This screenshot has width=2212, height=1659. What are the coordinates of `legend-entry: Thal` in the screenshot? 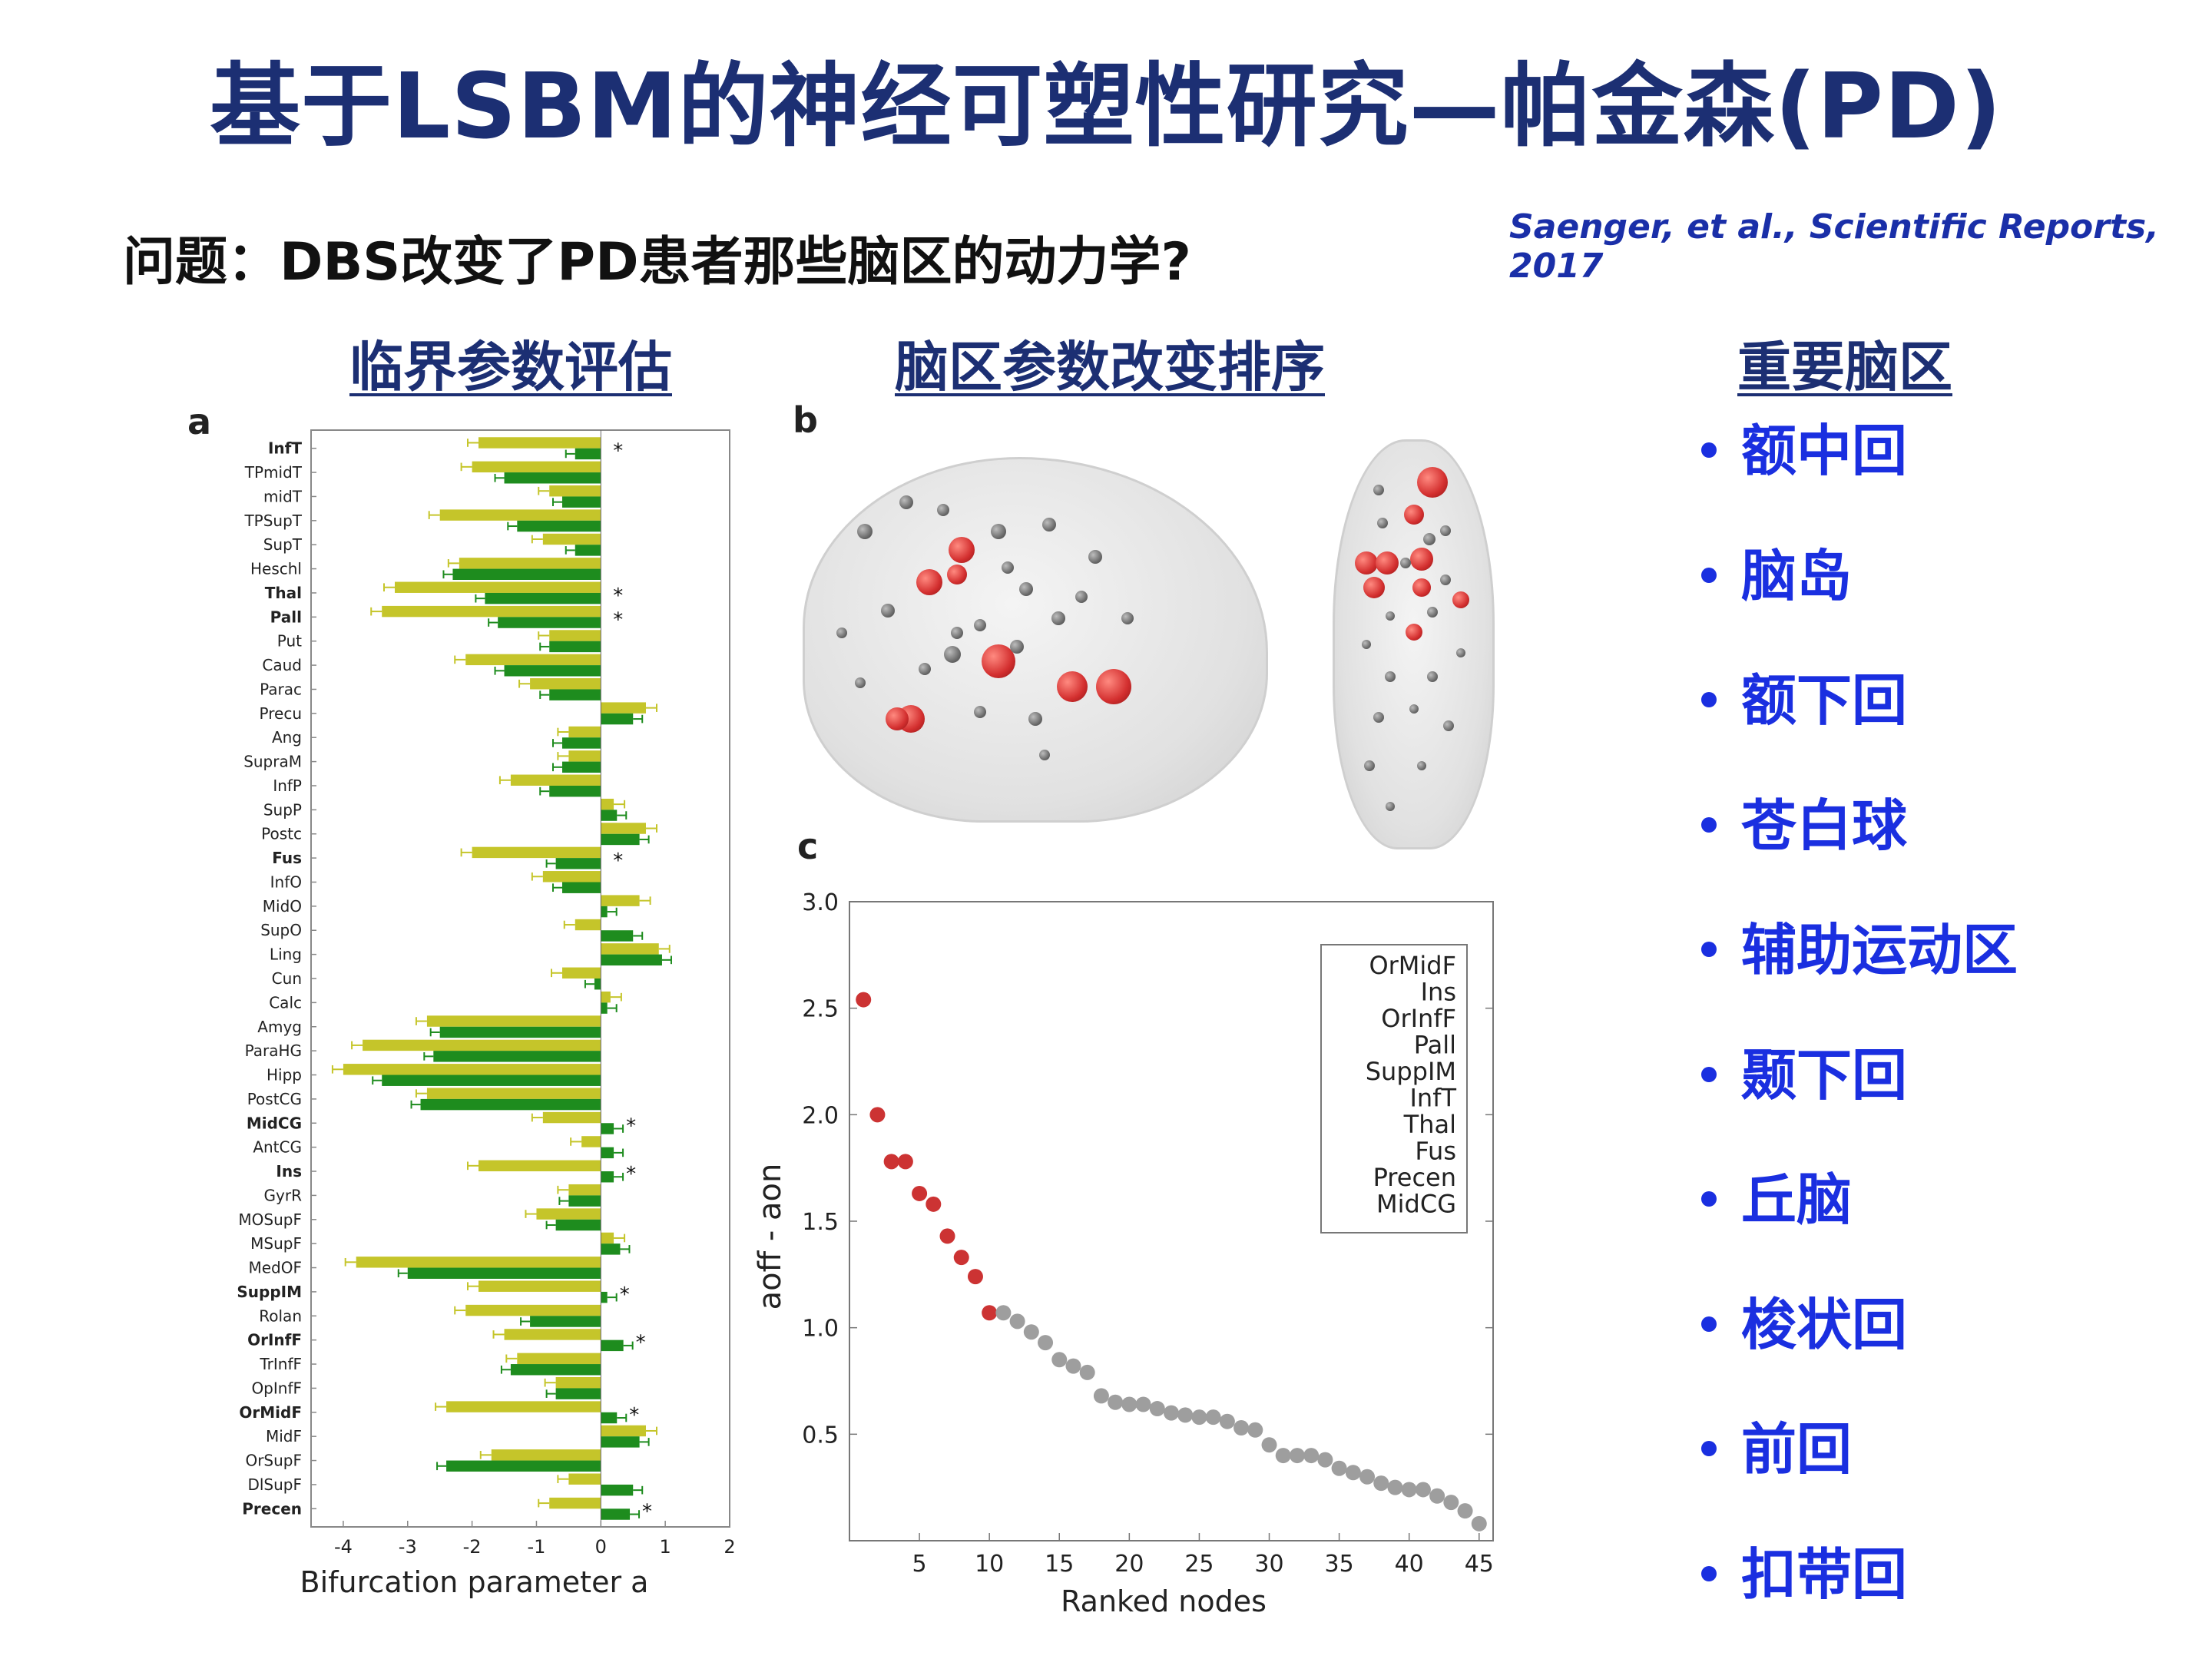 It's located at (1430, 1125).